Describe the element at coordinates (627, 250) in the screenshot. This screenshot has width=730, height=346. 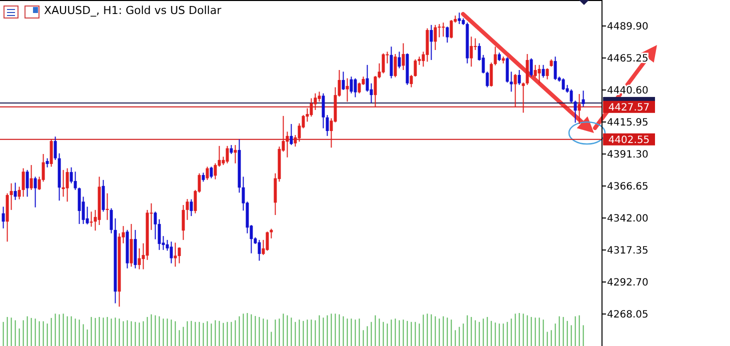
I see `y-tick-label: 4317.35` at that location.